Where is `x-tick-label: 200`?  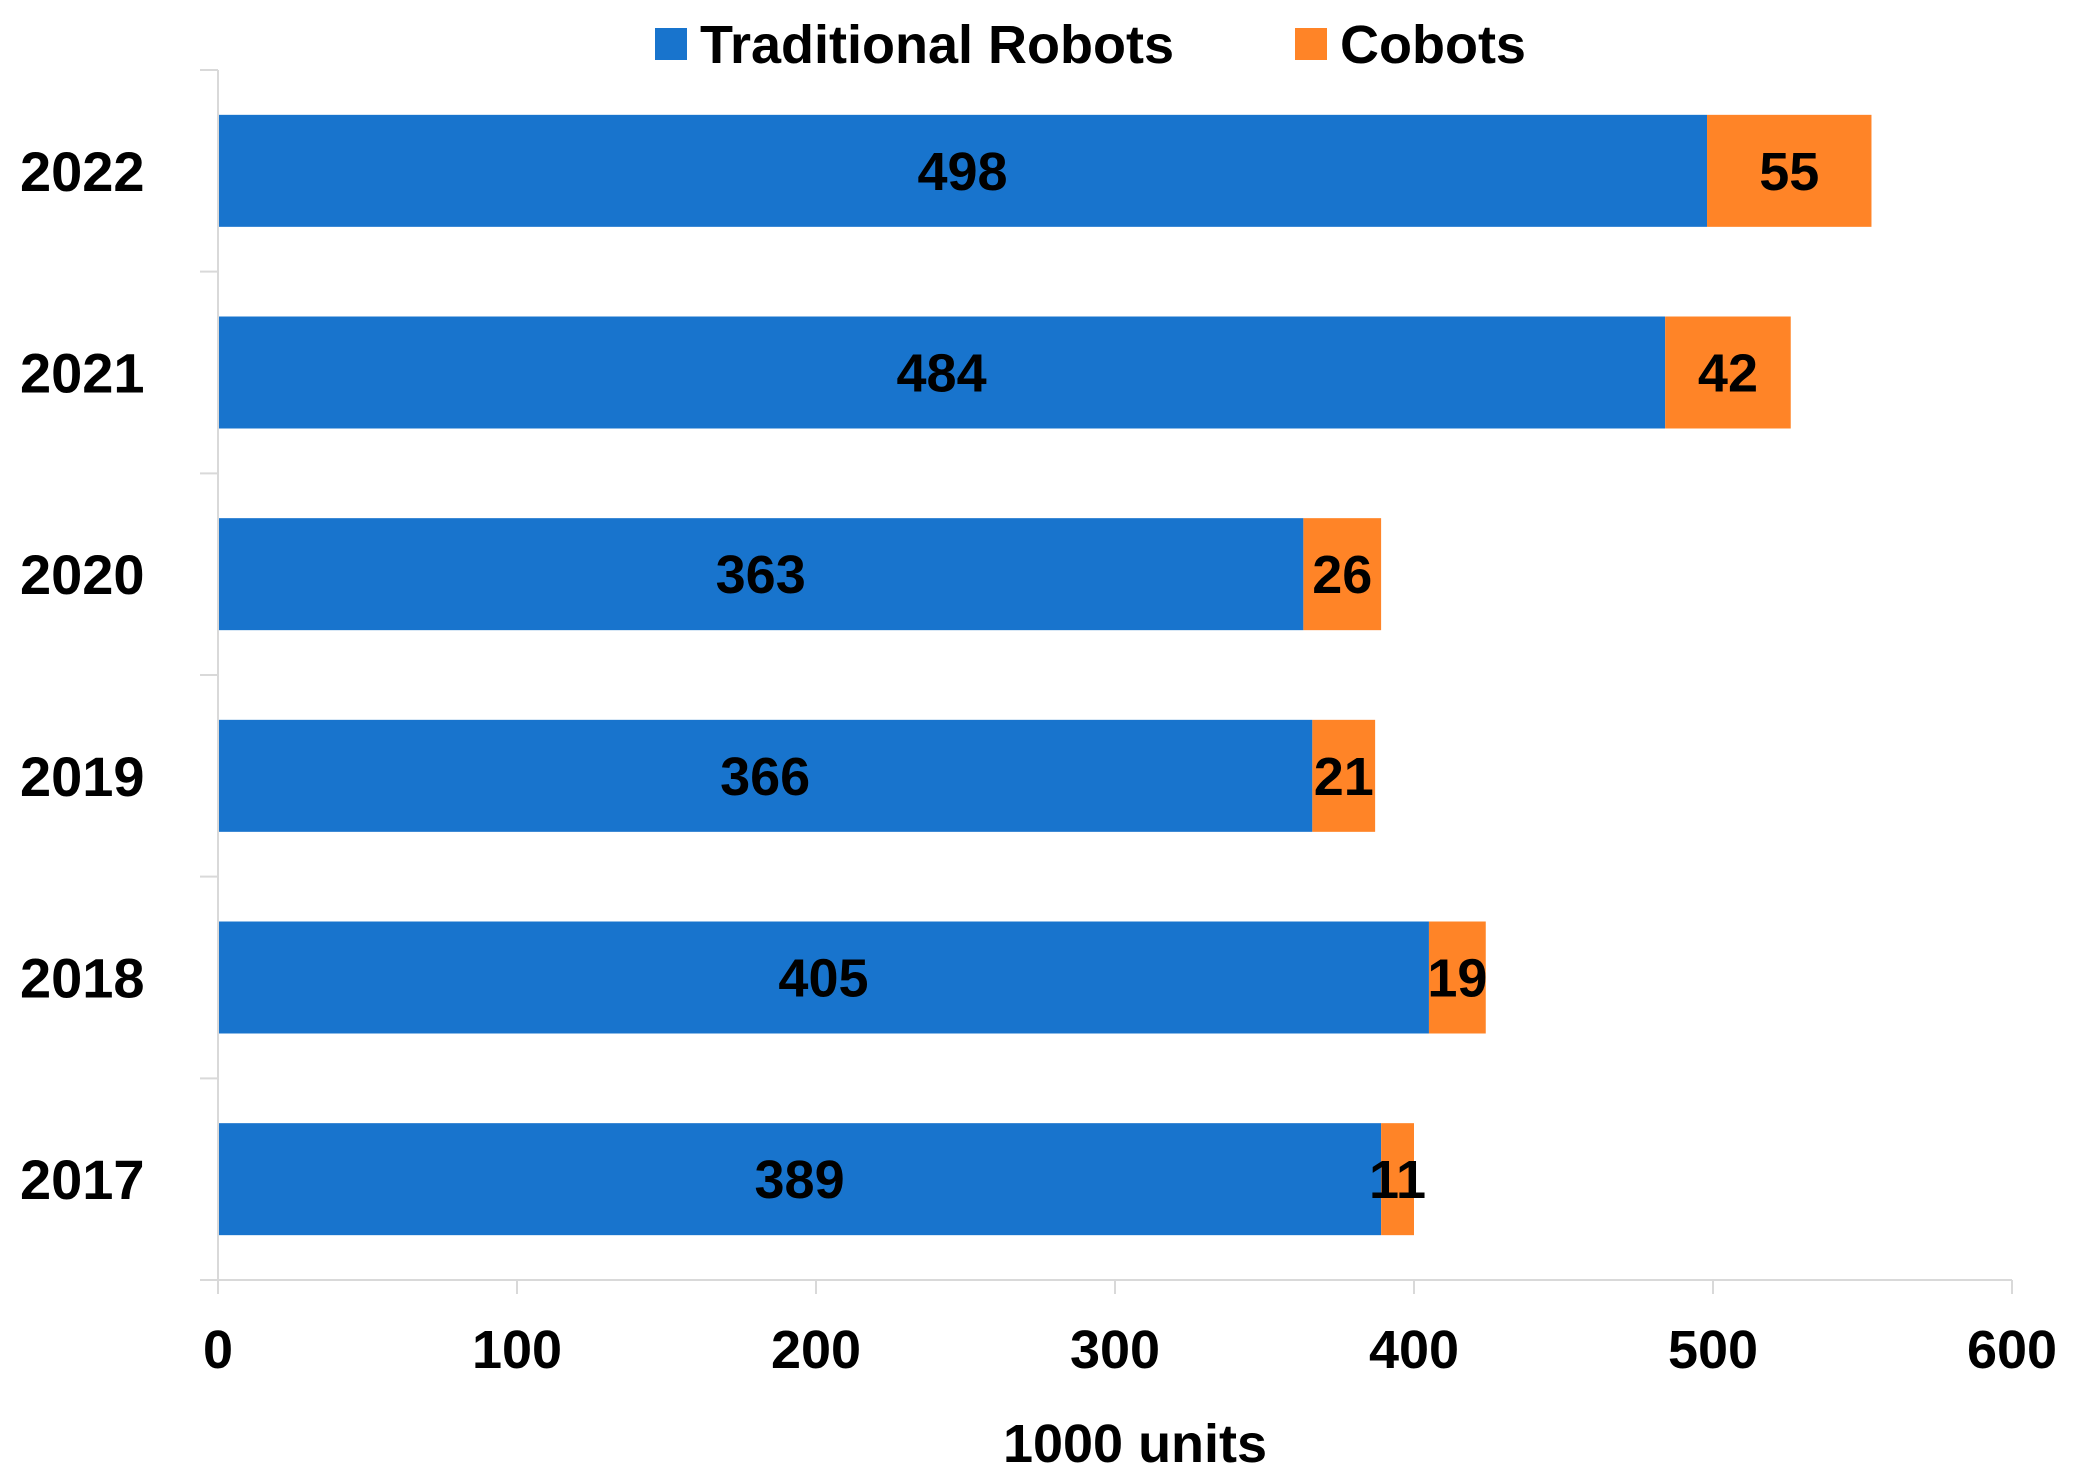 x-tick-label: 200 is located at coordinates (816, 1350).